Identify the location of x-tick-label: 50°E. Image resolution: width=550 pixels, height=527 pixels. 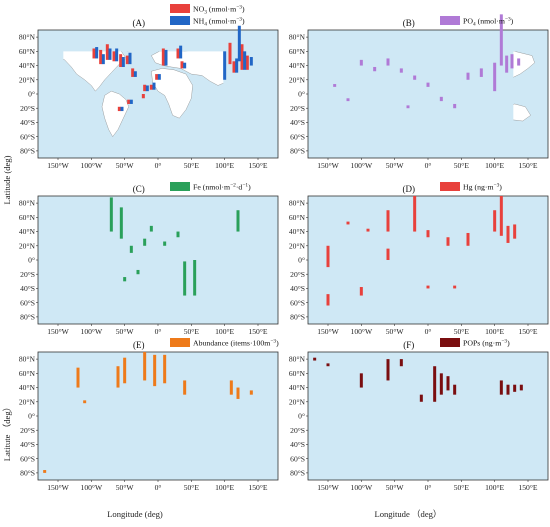
(192, 331).